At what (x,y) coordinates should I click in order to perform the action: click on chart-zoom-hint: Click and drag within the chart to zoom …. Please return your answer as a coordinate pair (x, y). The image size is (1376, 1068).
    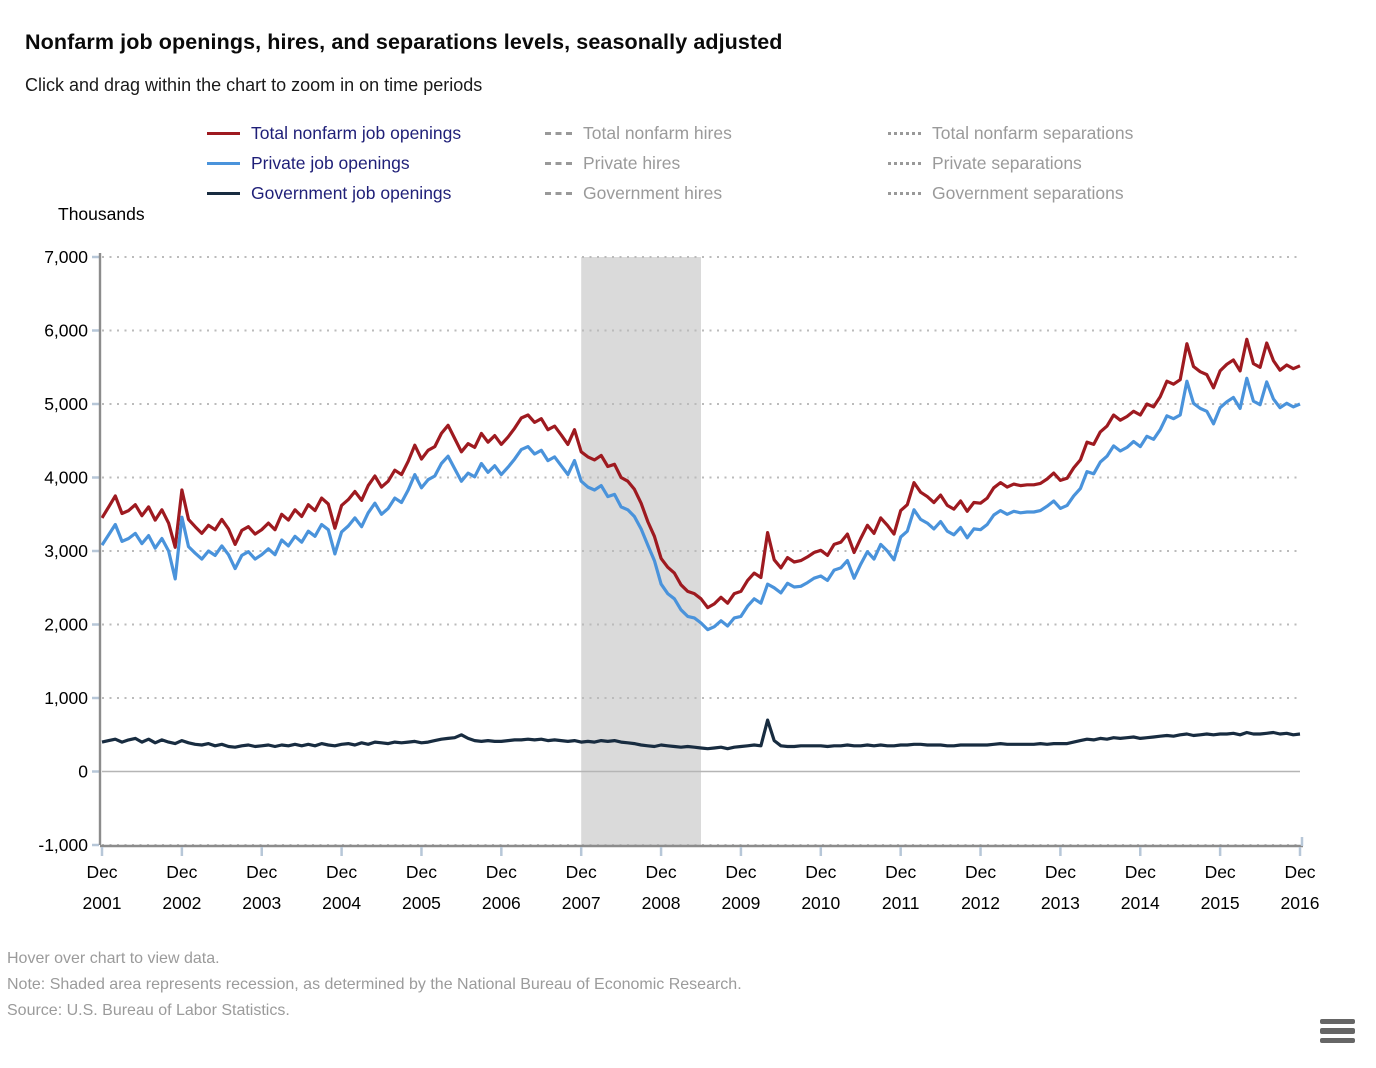
    Looking at the image, I should click on (254, 85).